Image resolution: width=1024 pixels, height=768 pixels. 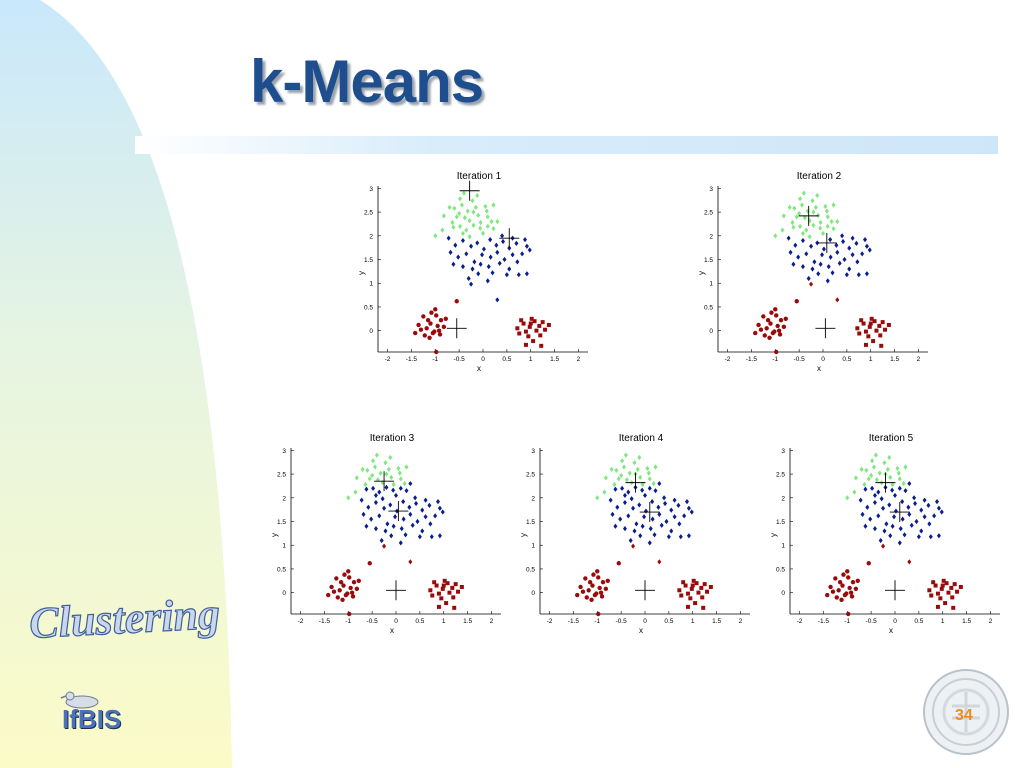 What do you see at coordinates (716, 621) in the screenshot?
I see `x-tick-label: 1.5` at bounding box center [716, 621].